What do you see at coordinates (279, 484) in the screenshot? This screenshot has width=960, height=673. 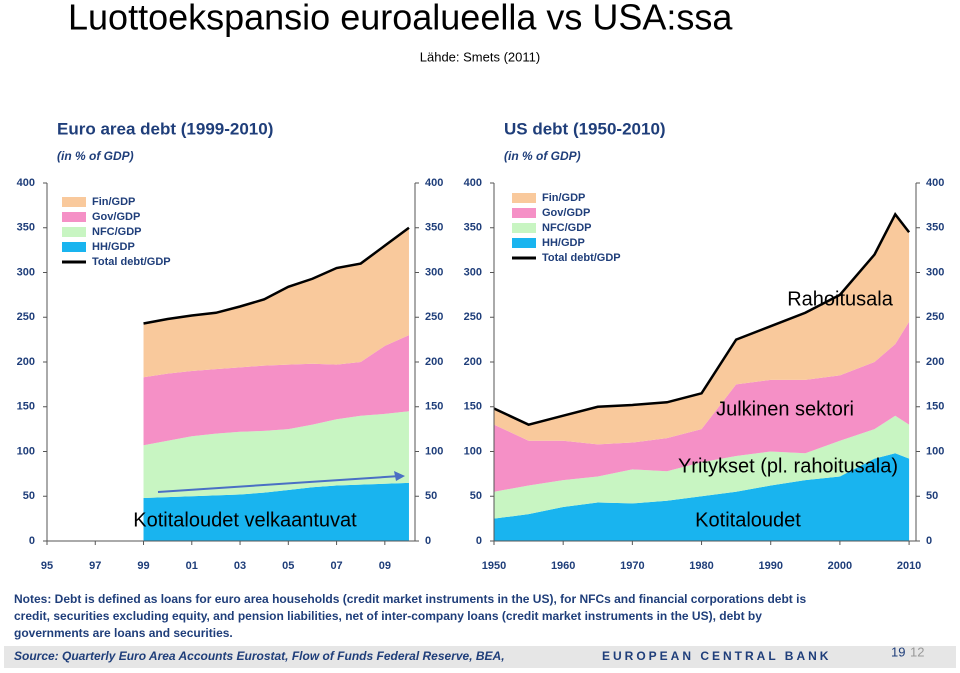 I see `arrow` at bounding box center [279, 484].